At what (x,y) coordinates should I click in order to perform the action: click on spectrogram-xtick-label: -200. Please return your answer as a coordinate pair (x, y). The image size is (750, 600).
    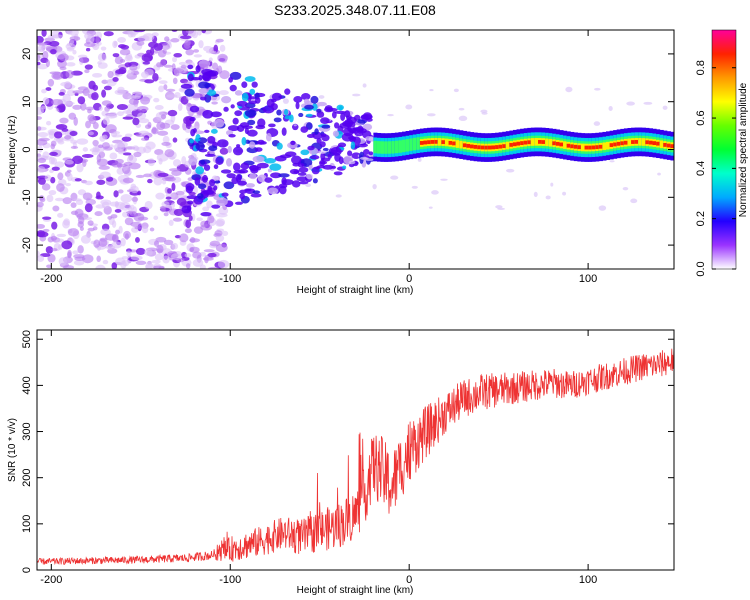
    Looking at the image, I should click on (51, 279).